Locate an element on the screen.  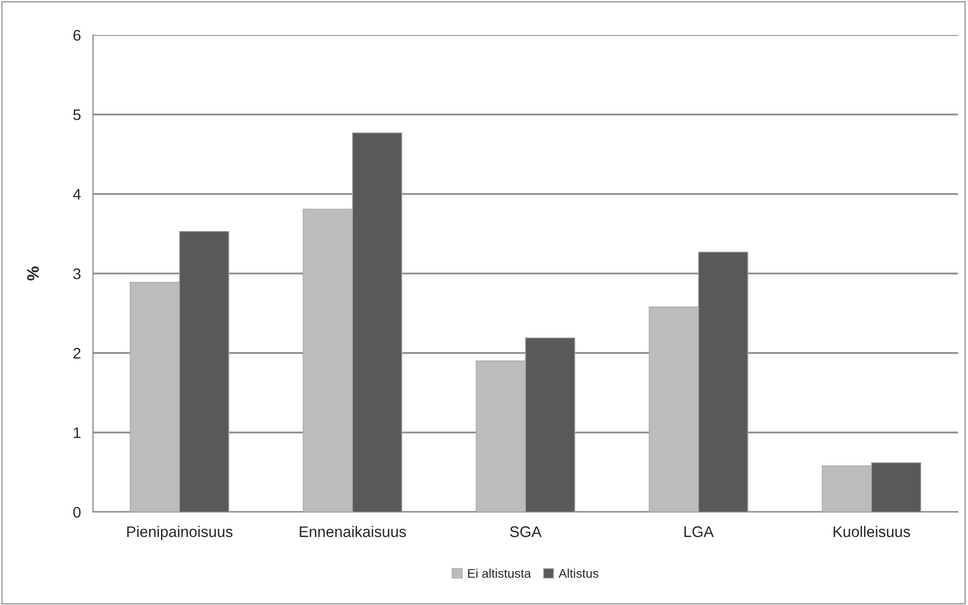
y-axis-title: % is located at coordinates (33, 273).